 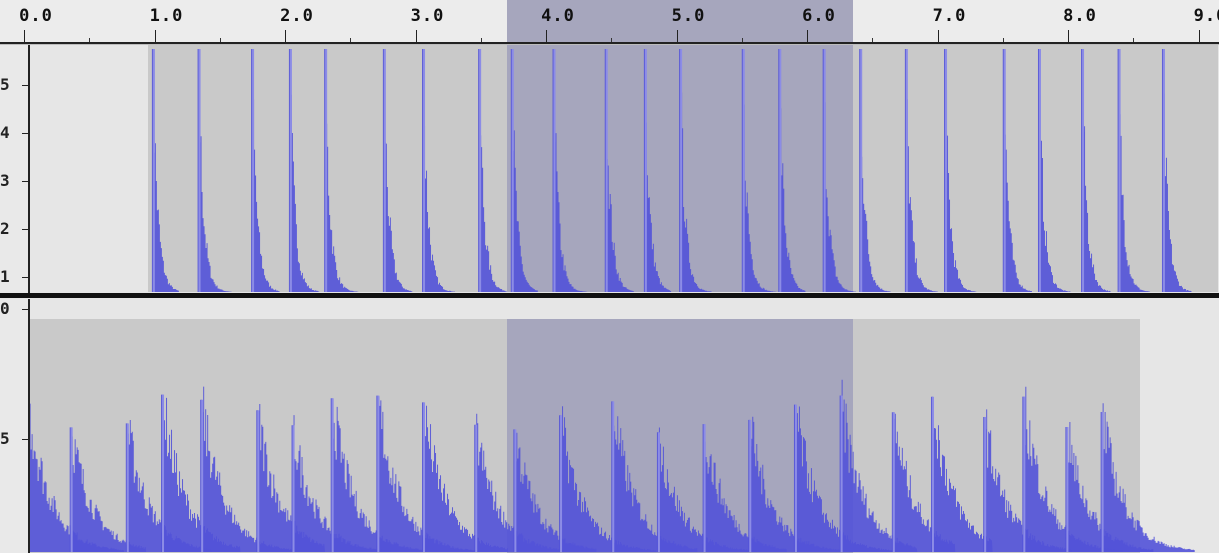 I want to click on ruler-label: 7.0, so click(x=949, y=16).